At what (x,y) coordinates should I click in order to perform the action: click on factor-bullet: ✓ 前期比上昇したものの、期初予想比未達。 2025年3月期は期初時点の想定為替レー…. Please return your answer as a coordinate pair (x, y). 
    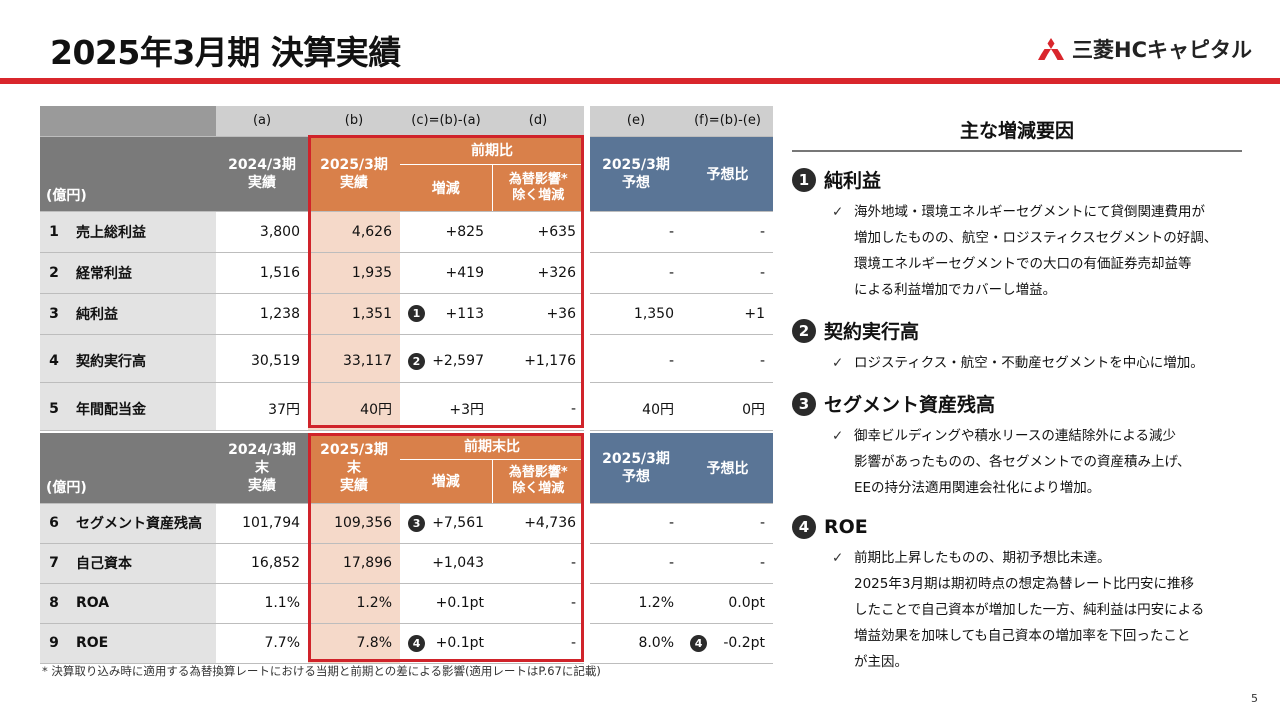
    Looking at the image, I should click on (1017, 610).